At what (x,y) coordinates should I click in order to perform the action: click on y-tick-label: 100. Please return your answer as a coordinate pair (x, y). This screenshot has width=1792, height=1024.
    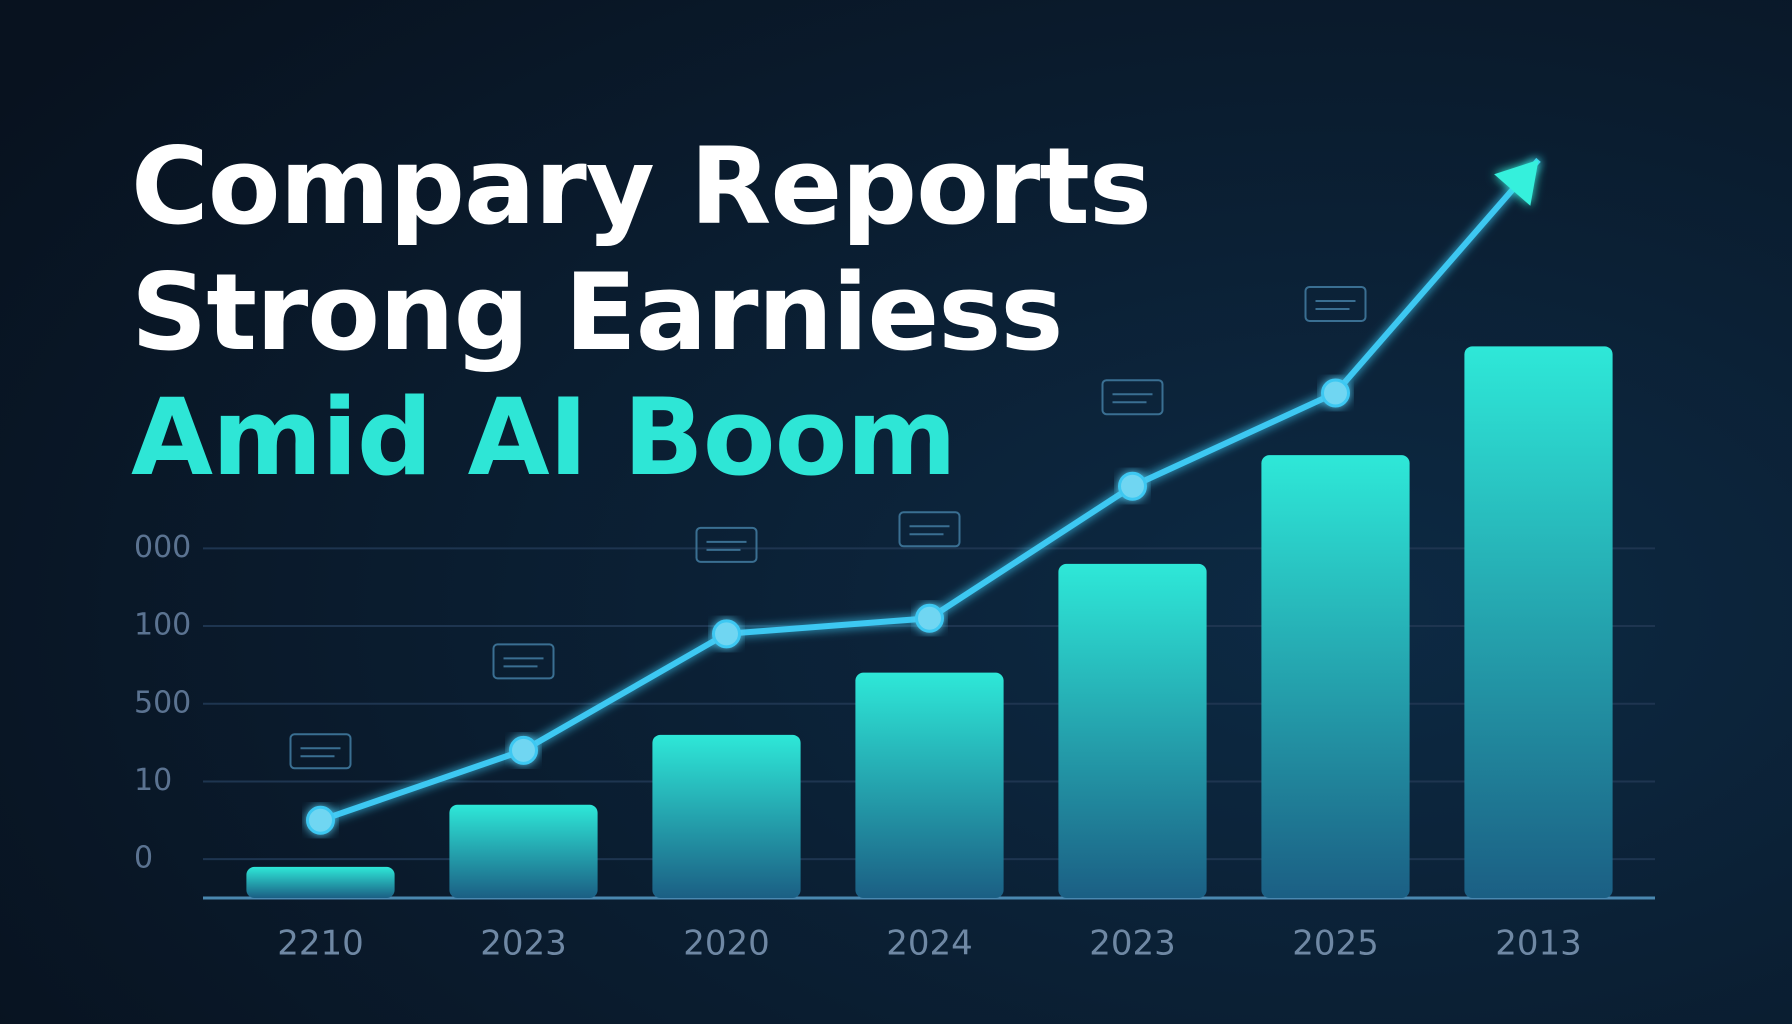
    Looking at the image, I should click on (162, 625).